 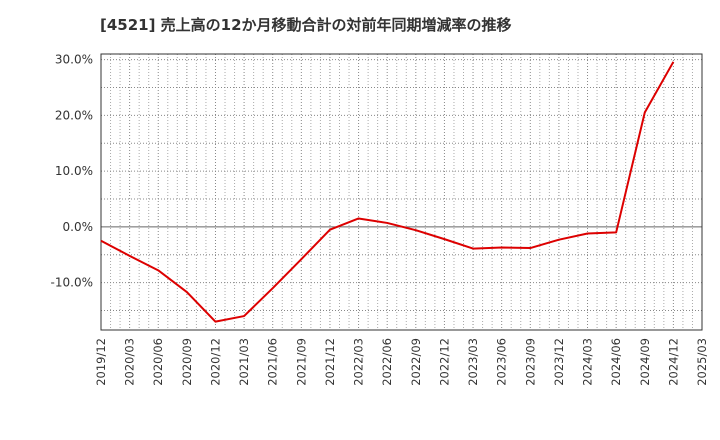 I want to click on x-tick-label: 2020/06, so click(x=158, y=362).